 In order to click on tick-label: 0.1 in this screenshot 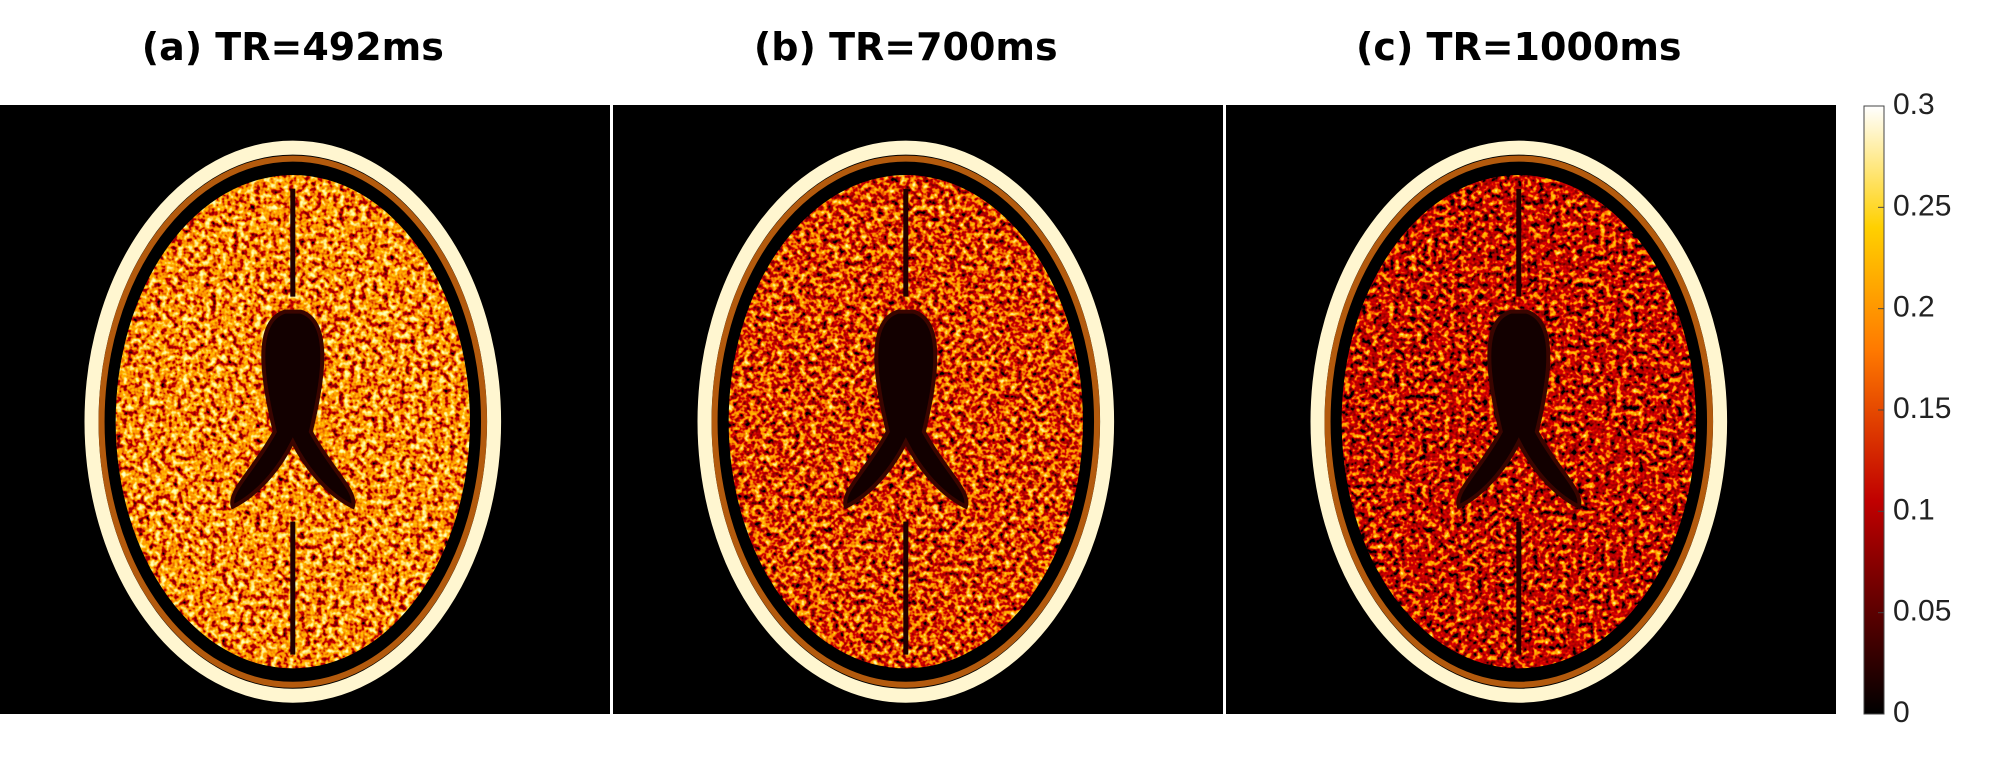, I will do `click(1914, 509)`.